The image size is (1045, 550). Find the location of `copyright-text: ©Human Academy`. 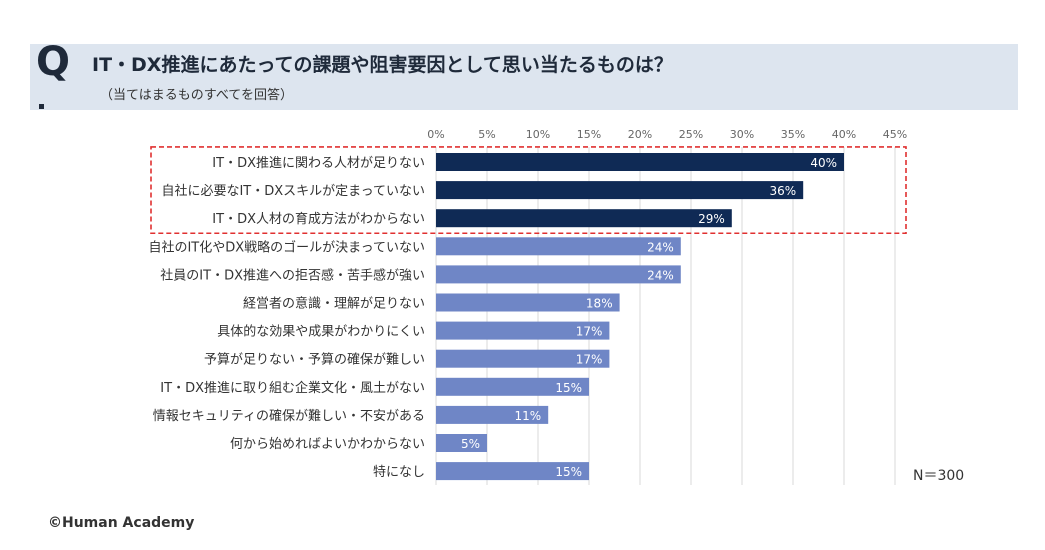

copyright-text: ©Human Academy is located at coordinates (121, 523).